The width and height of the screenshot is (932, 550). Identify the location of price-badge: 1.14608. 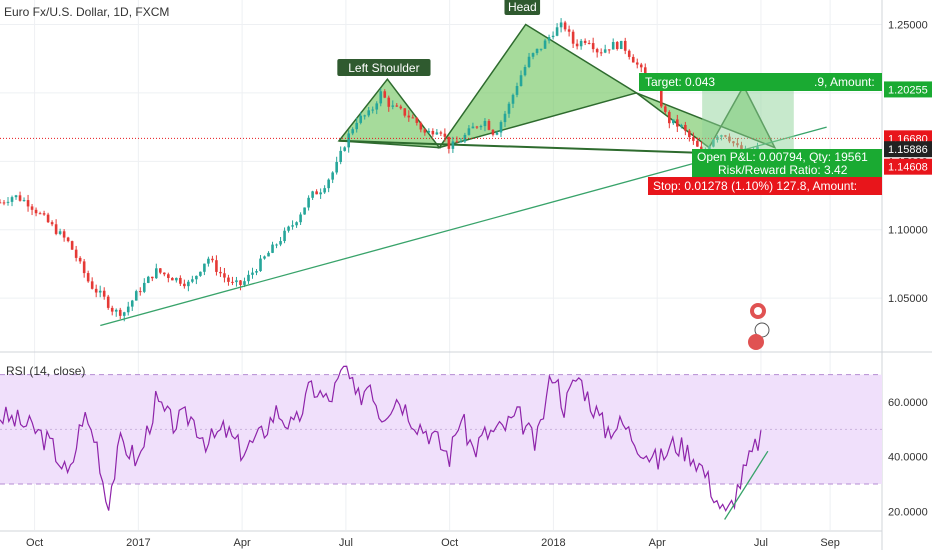
(908, 166).